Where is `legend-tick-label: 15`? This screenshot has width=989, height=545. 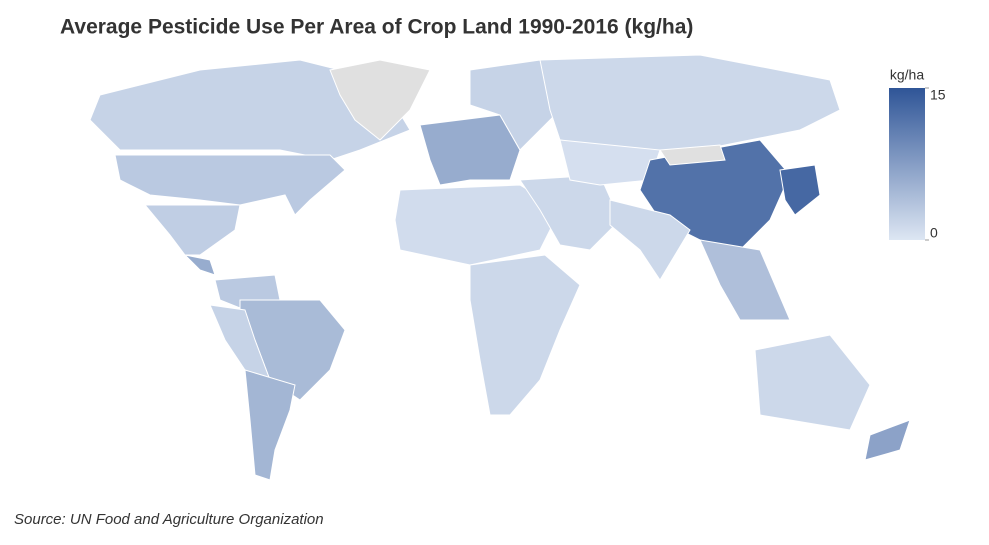
legend-tick-label: 15 is located at coordinates (938, 95).